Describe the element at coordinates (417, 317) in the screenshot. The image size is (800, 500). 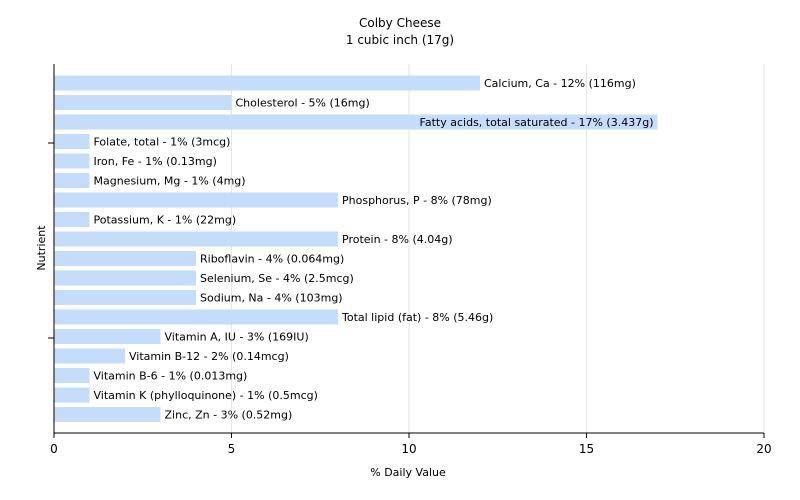
I see `bar-label-12: Total lipid (fat) - 8% (5.46g)` at that location.